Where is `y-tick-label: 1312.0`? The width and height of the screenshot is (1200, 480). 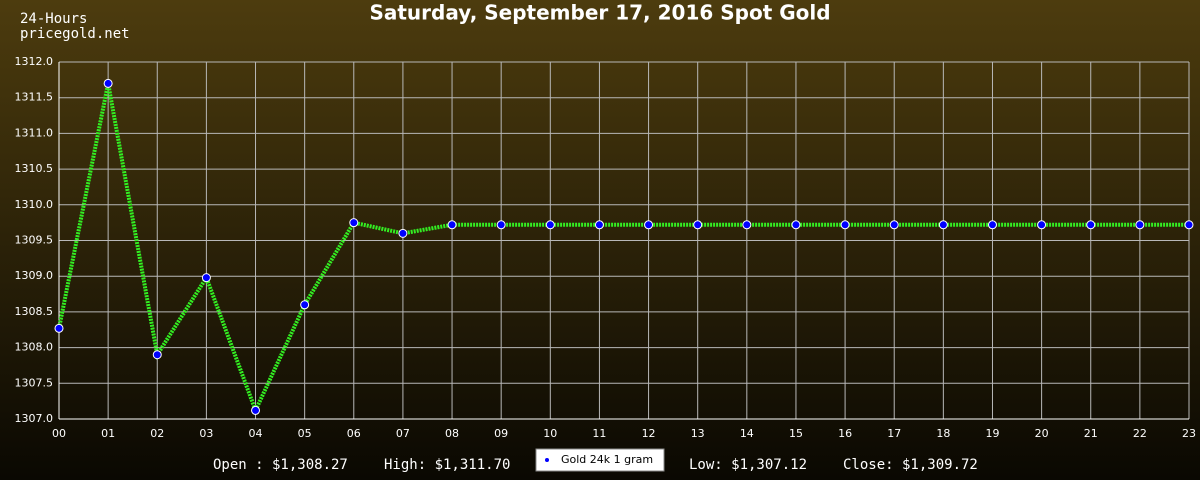 y-tick-label: 1312.0 is located at coordinates (34, 61).